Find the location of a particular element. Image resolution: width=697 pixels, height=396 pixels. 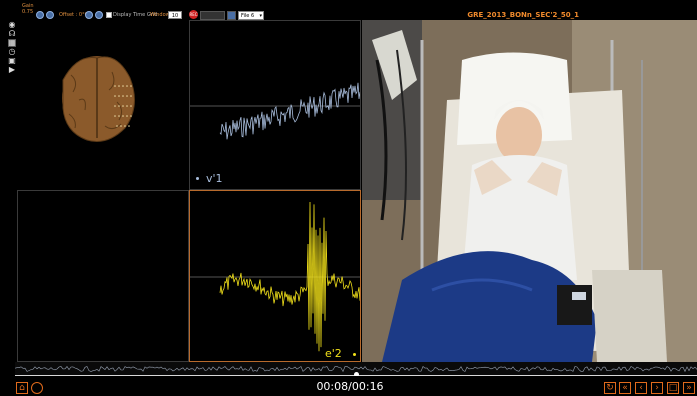

camera-icon: ▣ is located at coordinates (12, 60).